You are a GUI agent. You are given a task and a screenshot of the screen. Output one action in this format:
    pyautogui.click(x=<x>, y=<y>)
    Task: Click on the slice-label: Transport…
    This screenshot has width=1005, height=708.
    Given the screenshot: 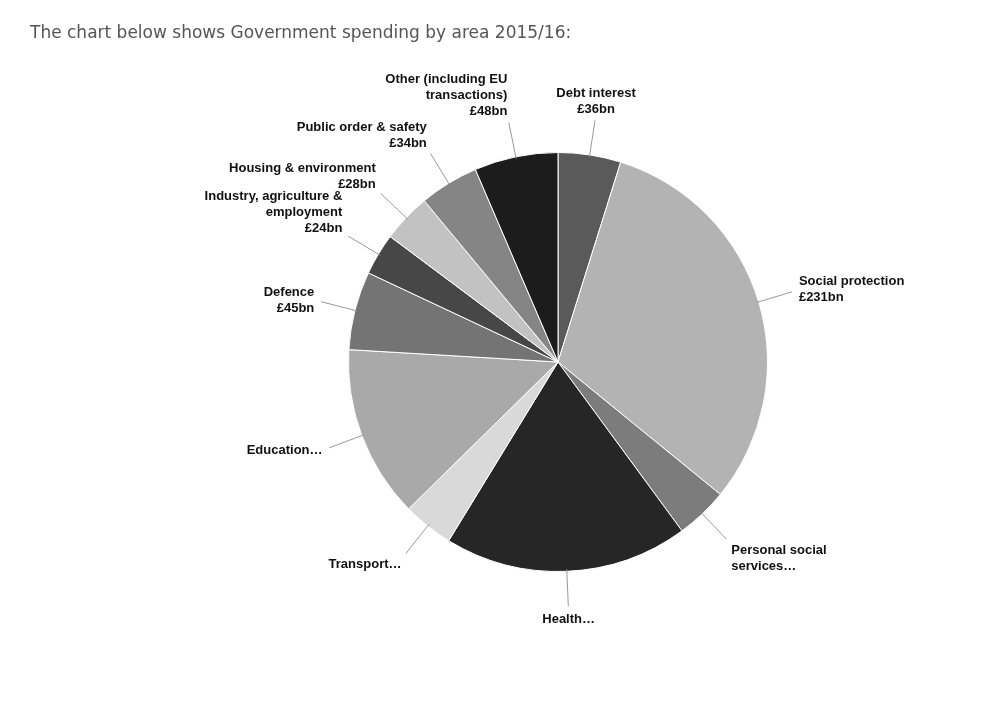 What is the action you would take?
    pyautogui.click(x=365, y=564)
    